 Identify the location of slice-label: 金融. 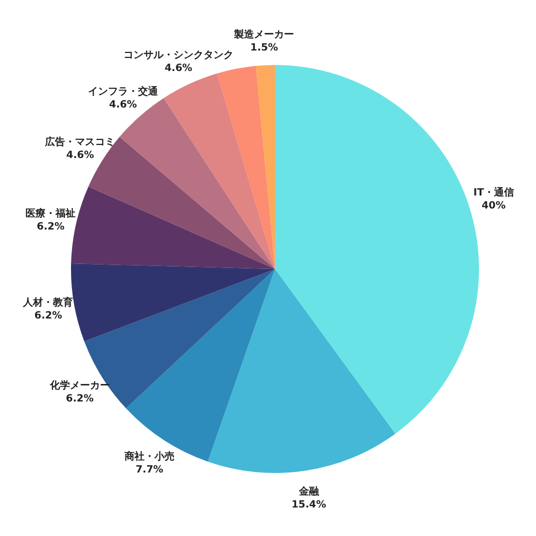
(309, 492).